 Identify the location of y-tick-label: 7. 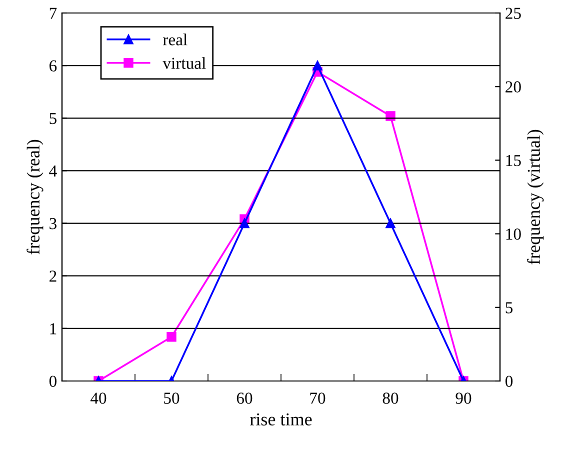
(53, 13).